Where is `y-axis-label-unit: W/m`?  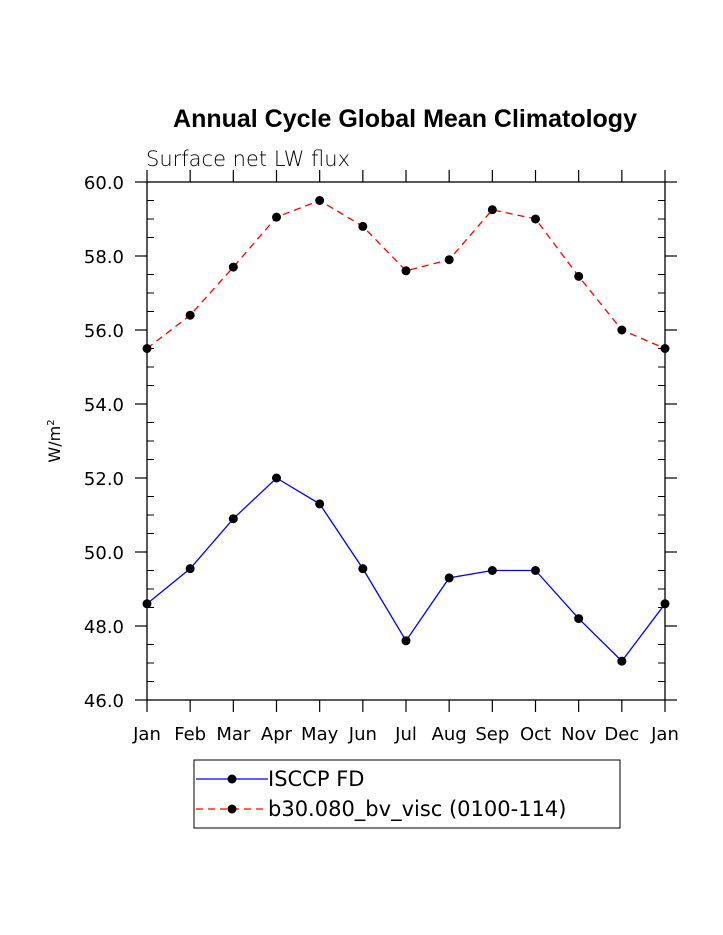 y-axis-label-unit: W/m is located at coordinates (54, 444).